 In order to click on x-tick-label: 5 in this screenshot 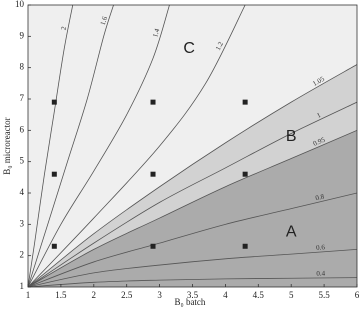, I will do `click(291, 295)`.